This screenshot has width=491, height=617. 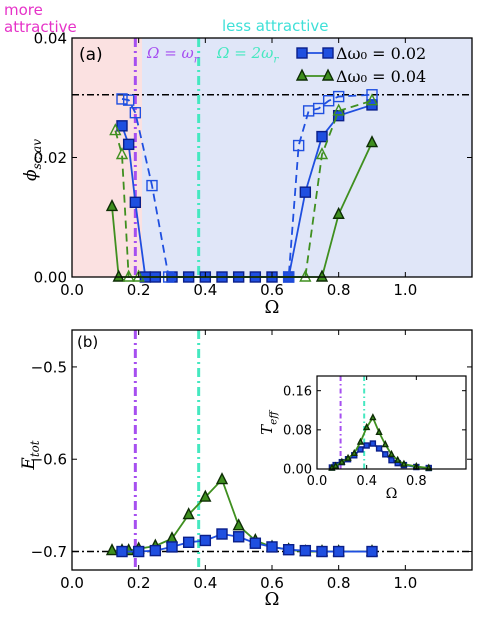 What do you see at coordinates (107, 157) in the screenshot?
I see `shaded-region` at bounding box center [107, 157].